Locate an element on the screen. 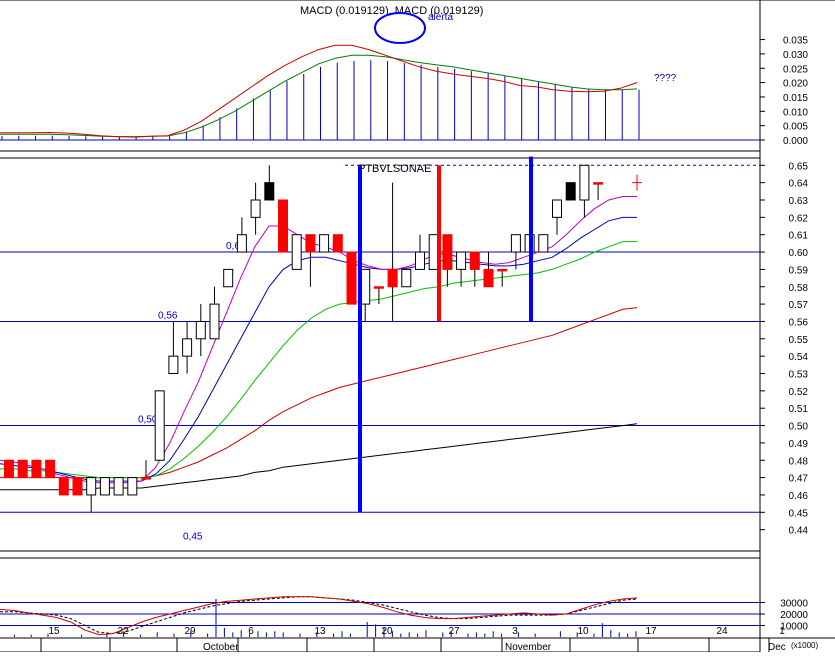 Image resolution: width=835 pixels, height=657 pixels. x-tick-label: 1 is located at coordinates (782, 631).